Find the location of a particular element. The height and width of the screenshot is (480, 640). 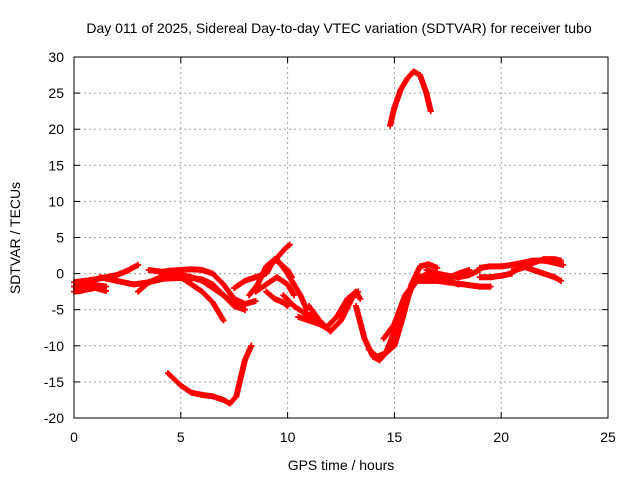

x-tick-label: 20 is located at coordinates (501, 437).